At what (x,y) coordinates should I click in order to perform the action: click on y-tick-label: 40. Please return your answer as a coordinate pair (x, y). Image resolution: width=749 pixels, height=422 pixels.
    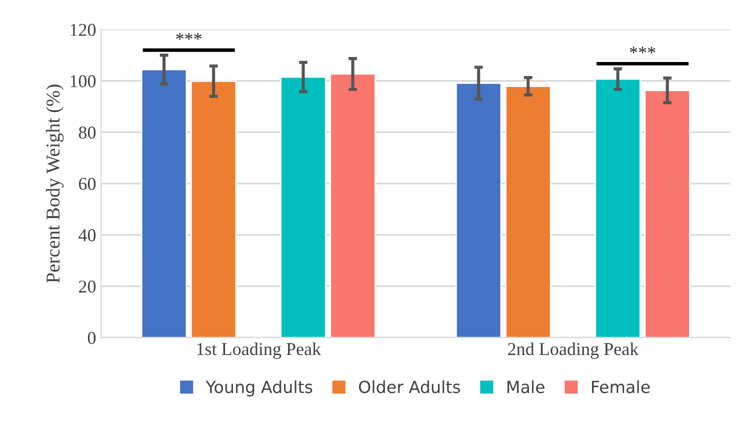
    Looking at the image, I should click on (87, 235).